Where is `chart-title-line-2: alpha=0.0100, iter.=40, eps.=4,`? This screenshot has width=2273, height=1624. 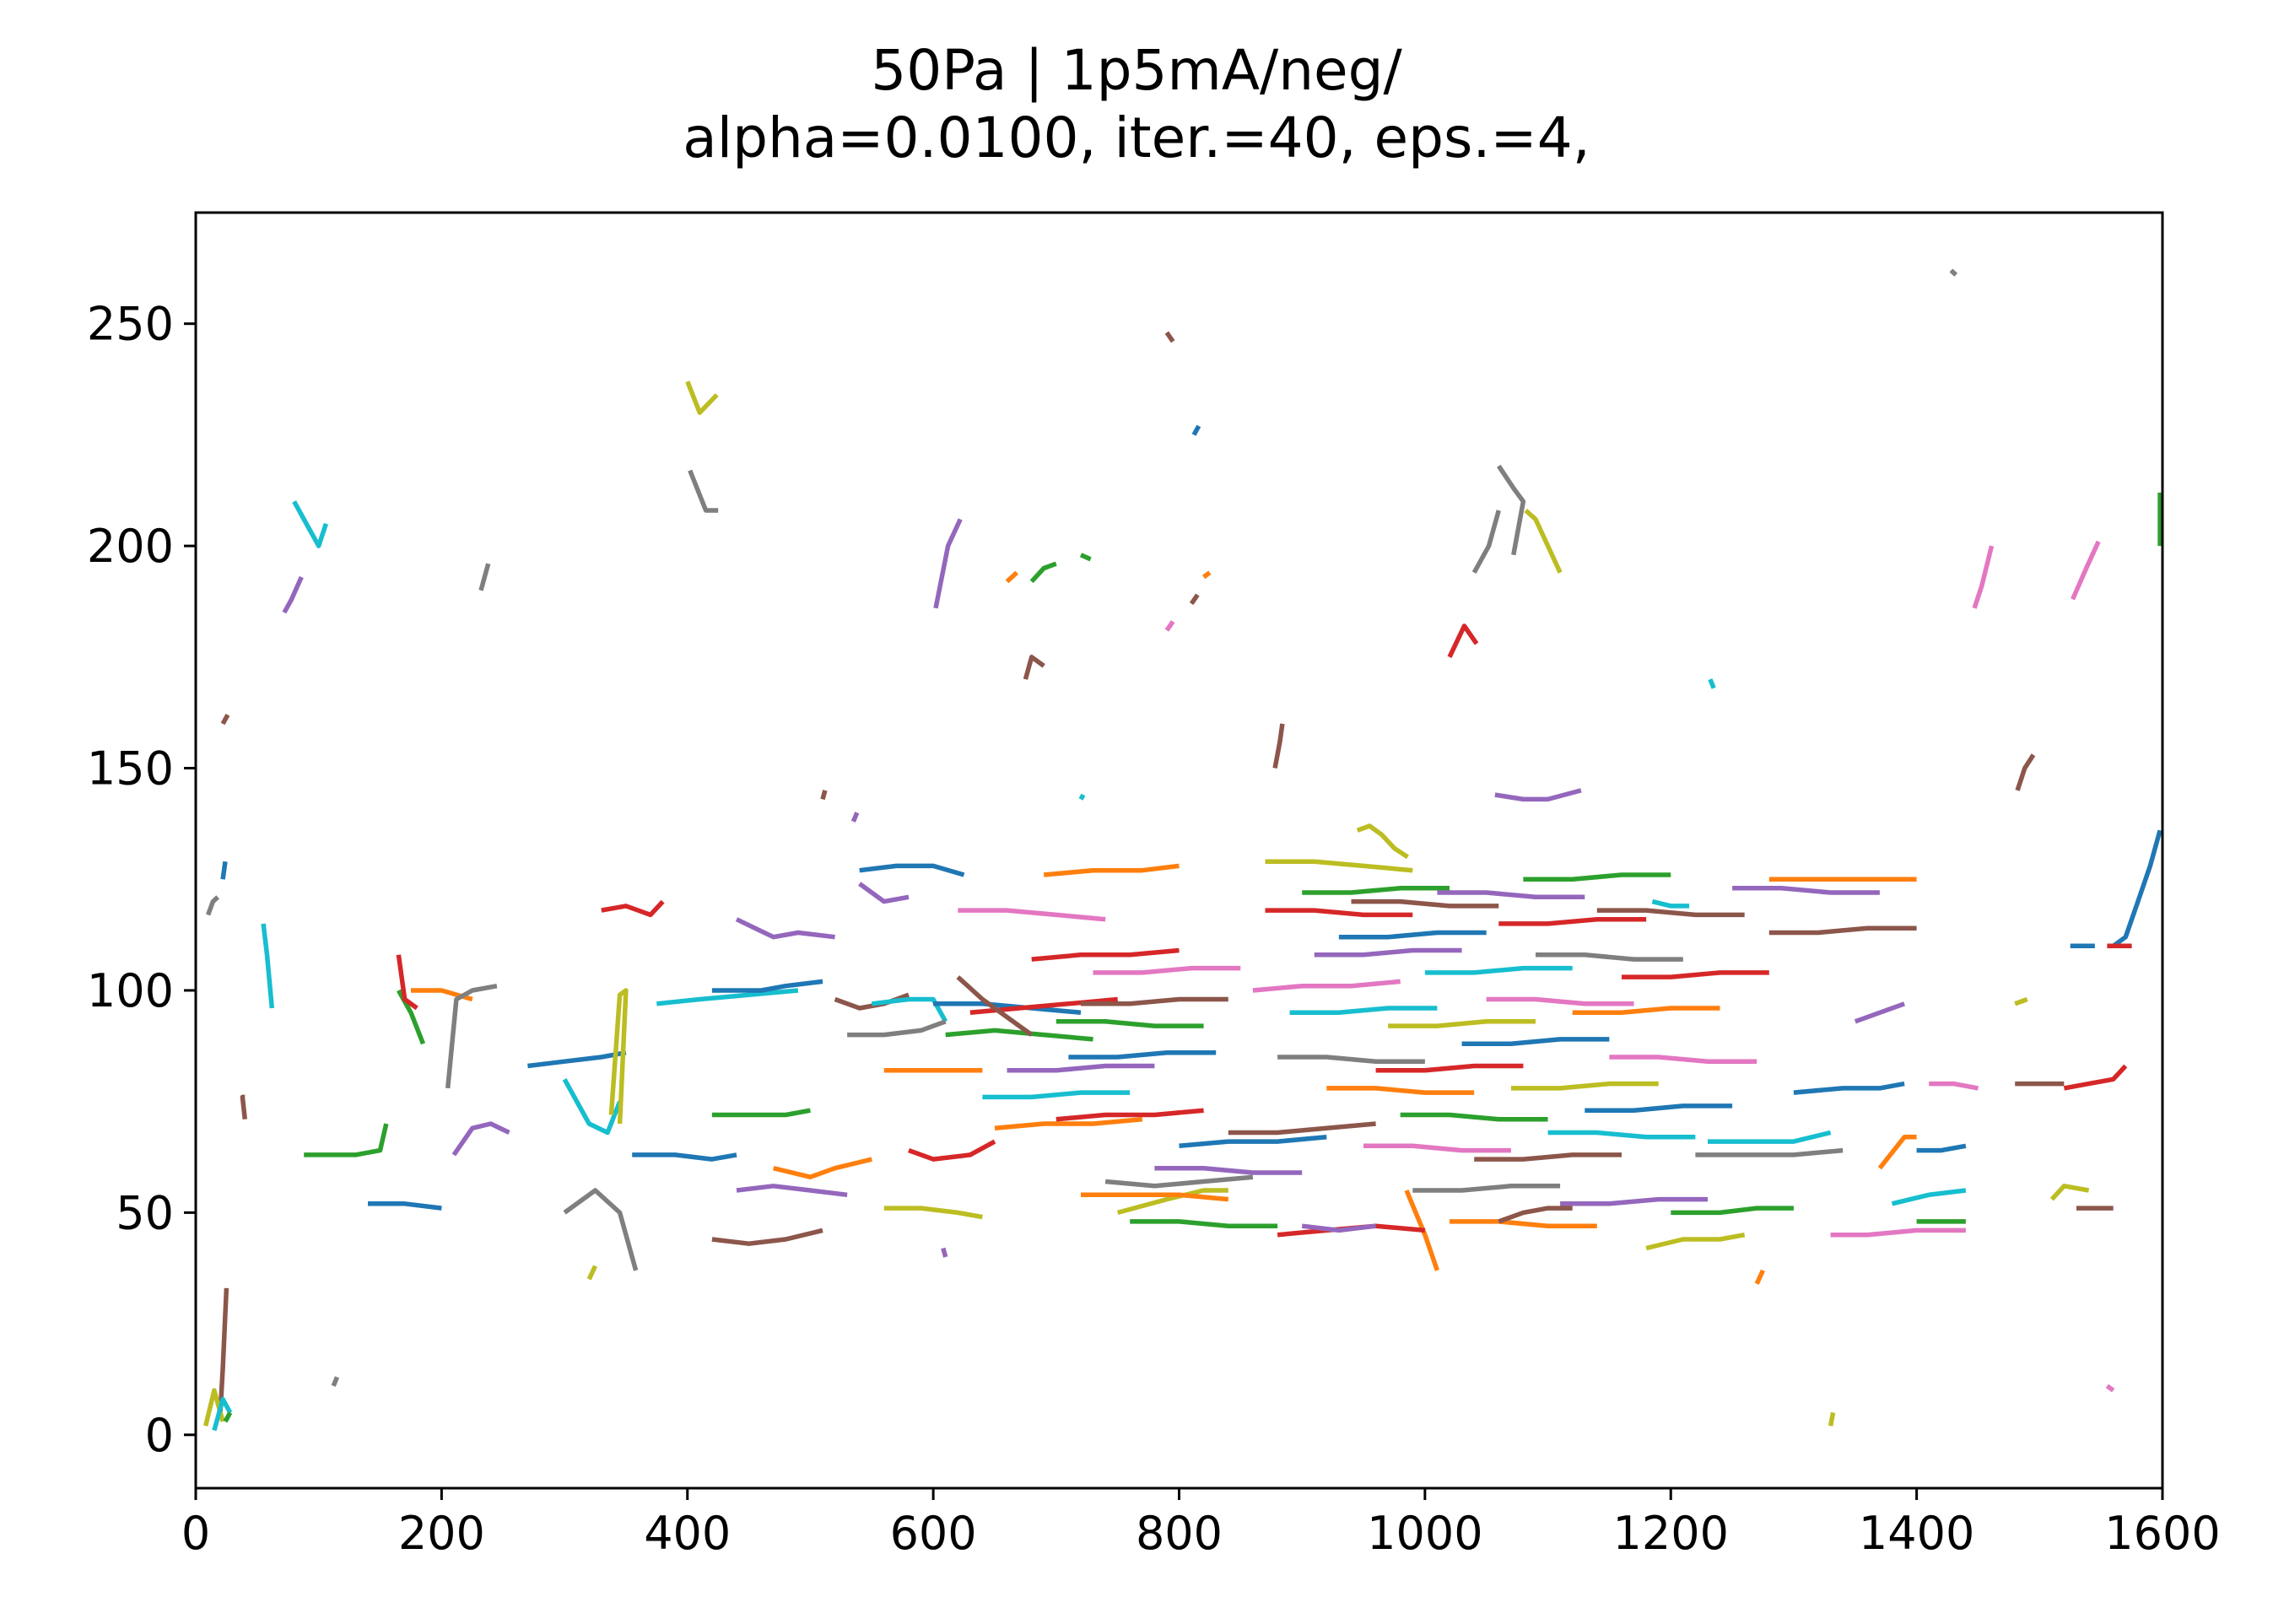
chart-title-line-2: alpha=0.0100, iter.=40, eps.=4, is located at coordinates (1136, 137).